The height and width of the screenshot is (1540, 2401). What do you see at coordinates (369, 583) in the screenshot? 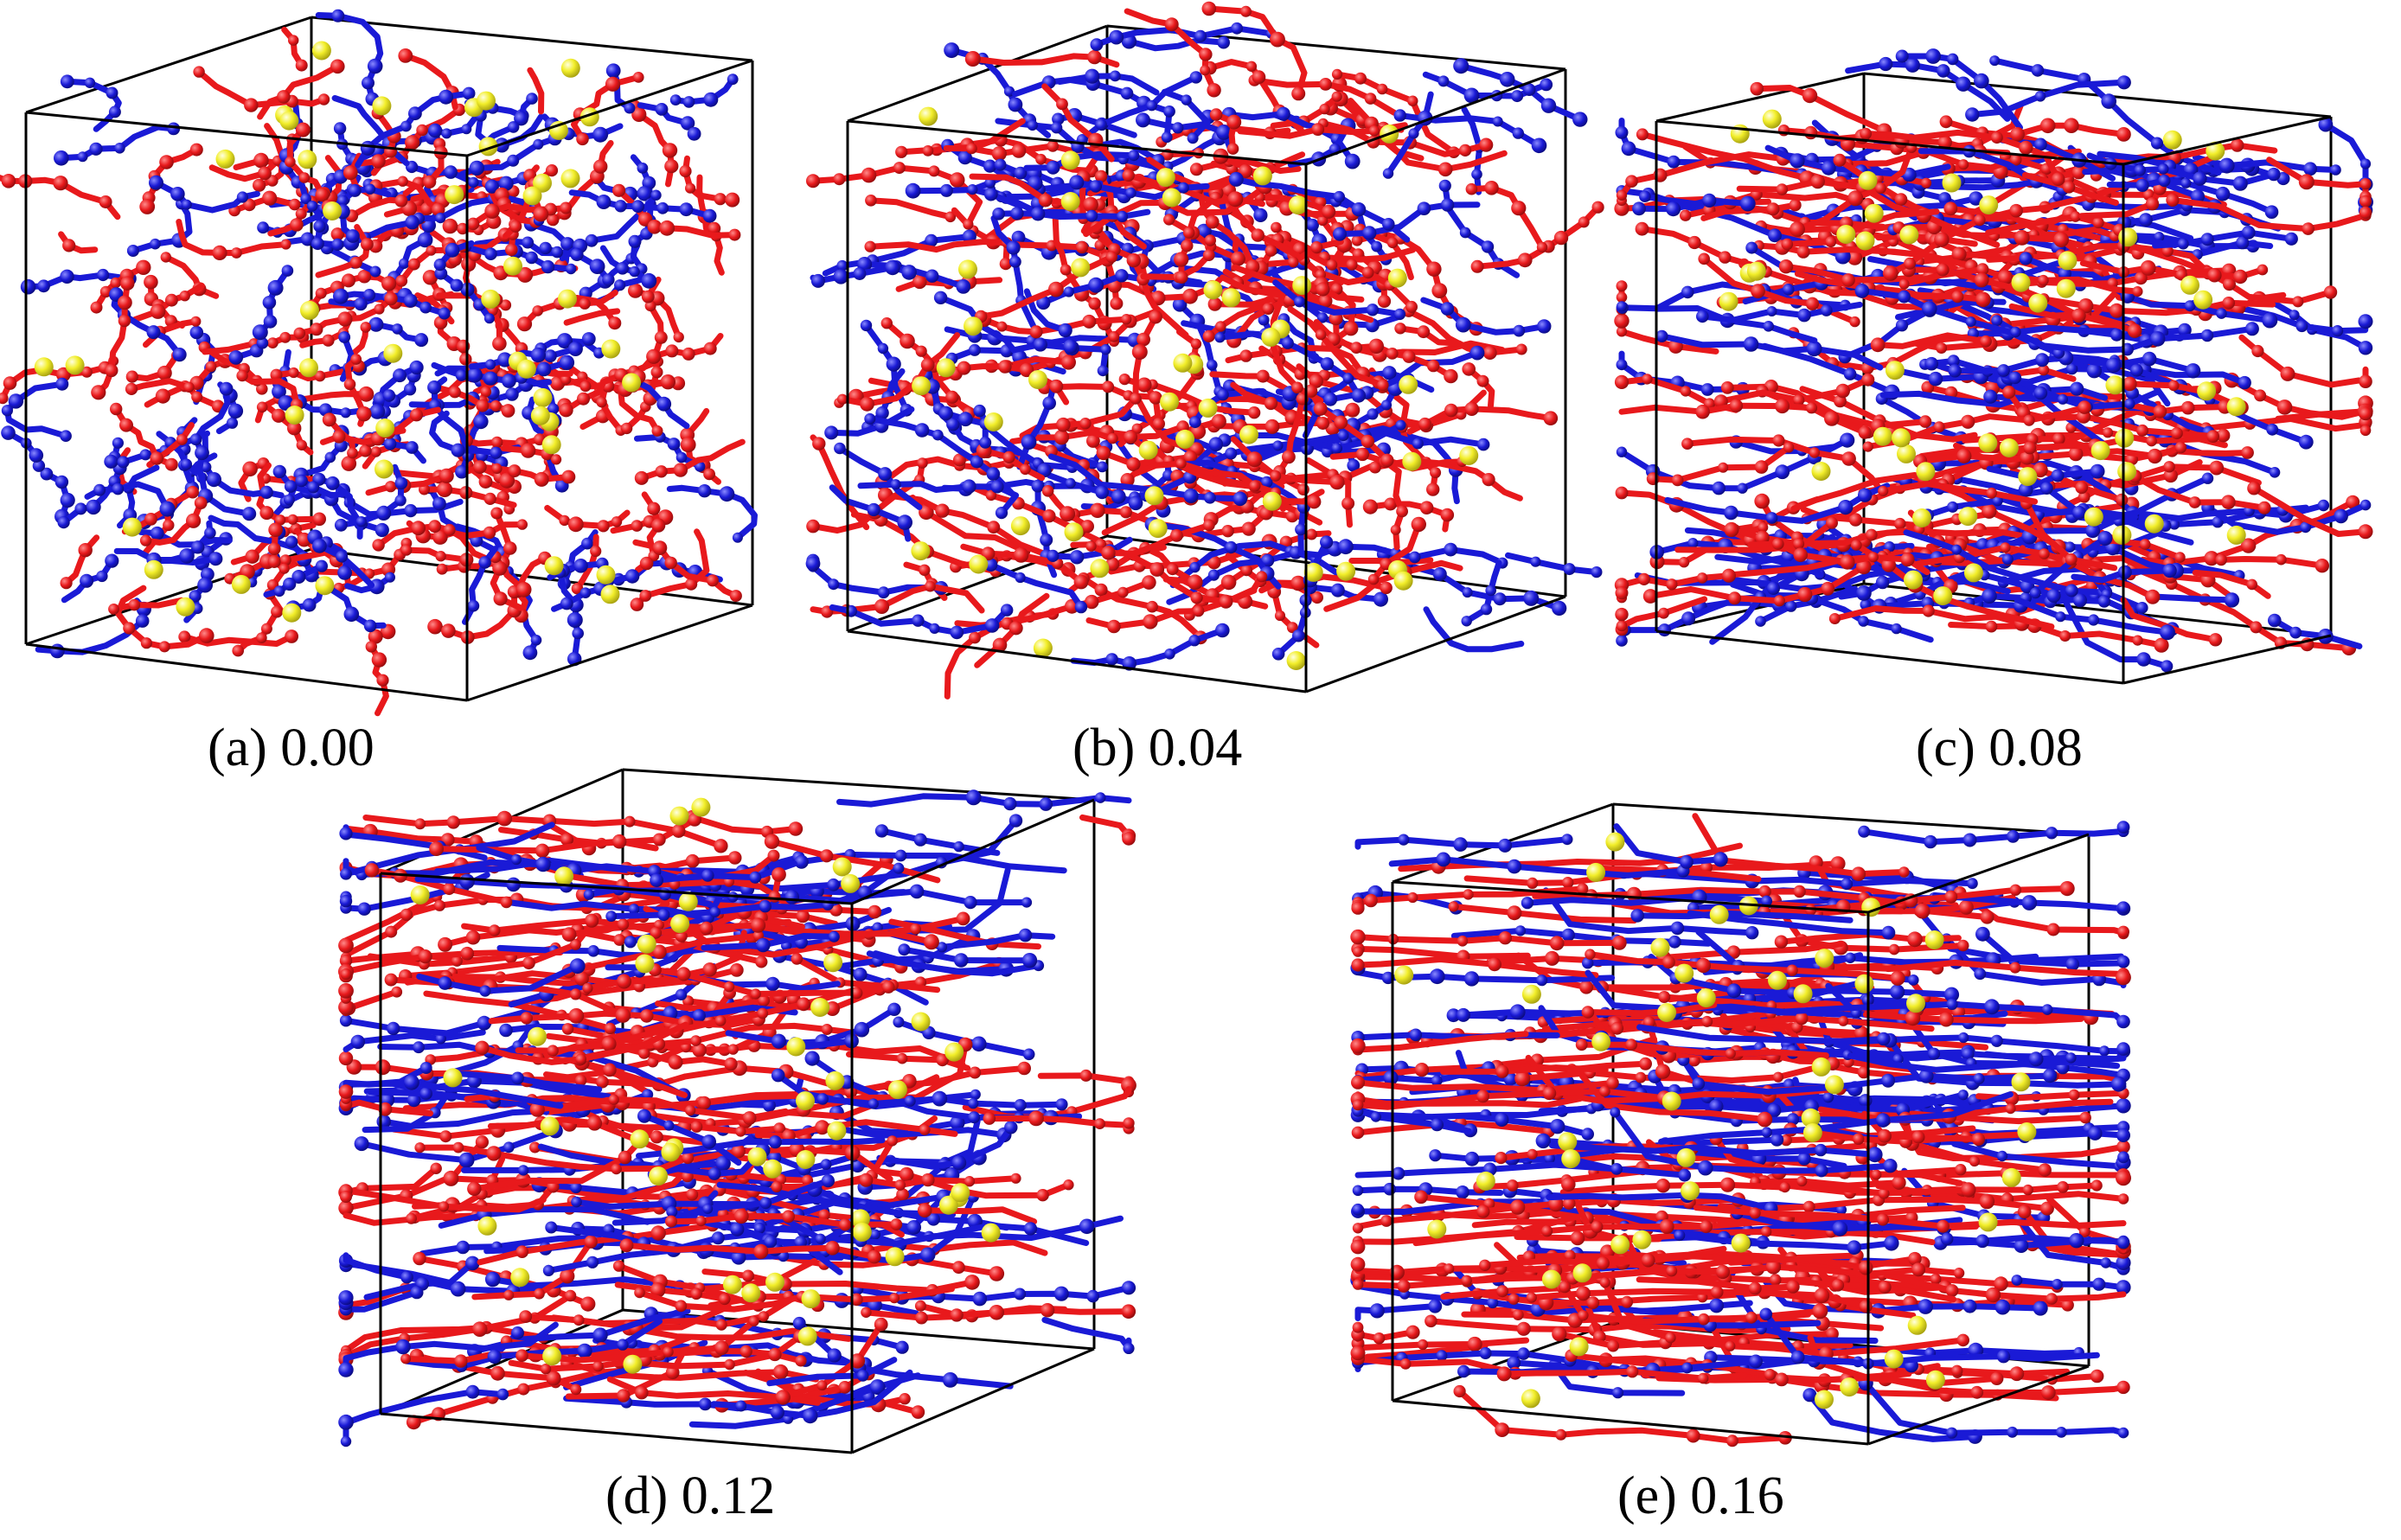
I see `chain-b` at bounding box center [369, 583].